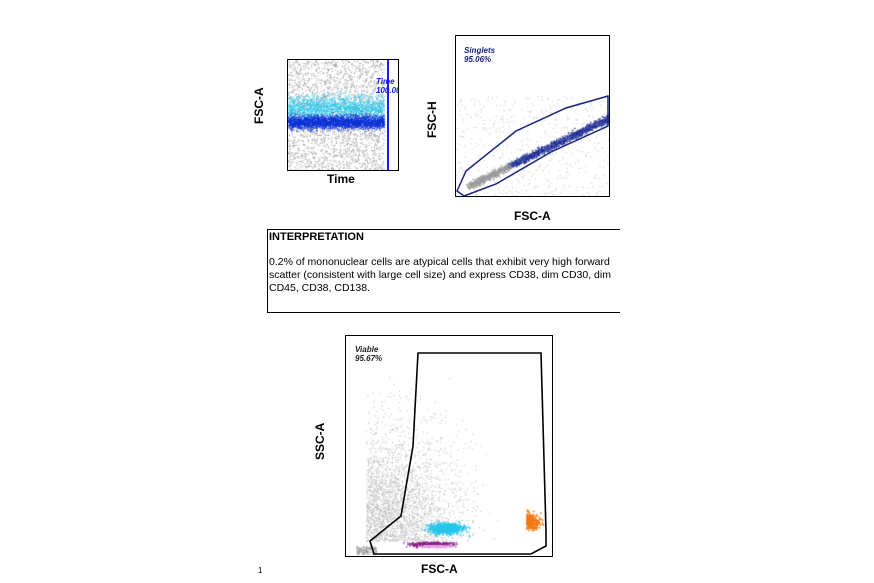 The width and height of the screenshot is (874, 583). Describe the element at coordinates (439, 569) in the screenshot. I see `viable-plot-xlabel: FSC-A` at that location.